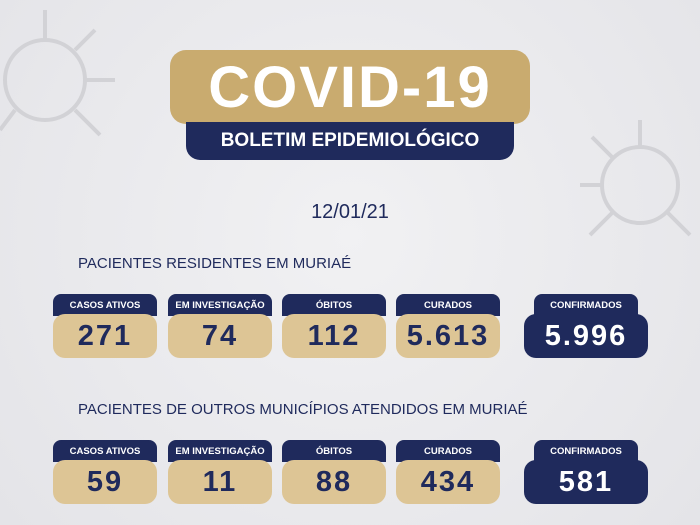 The height and width of the screenshot is (525, 700). Describe the element at coordinates (105, 482) in the screenshot. I see `card-value: 59` at that location.